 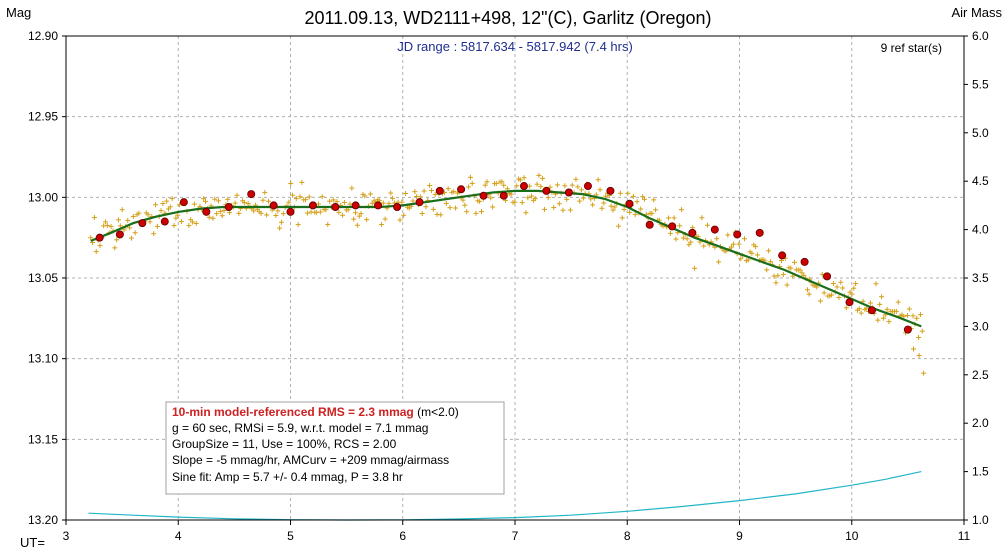 I want to click on y2-tick-label: 6.0, so click(x=980, y=36).